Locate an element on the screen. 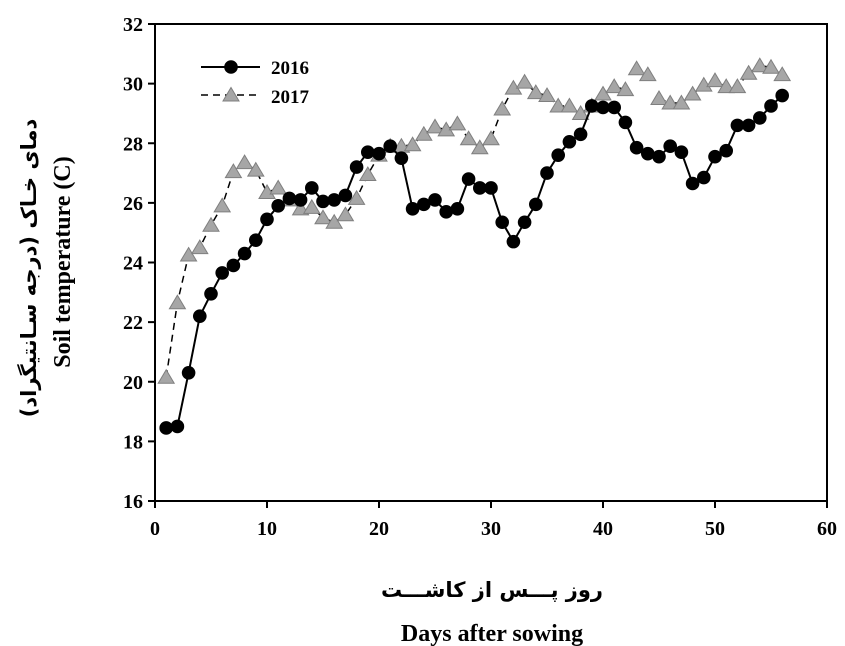 This screenshot has height=646, width=845. y-tick-label-3: 22 is located at coordinates (133, 323).